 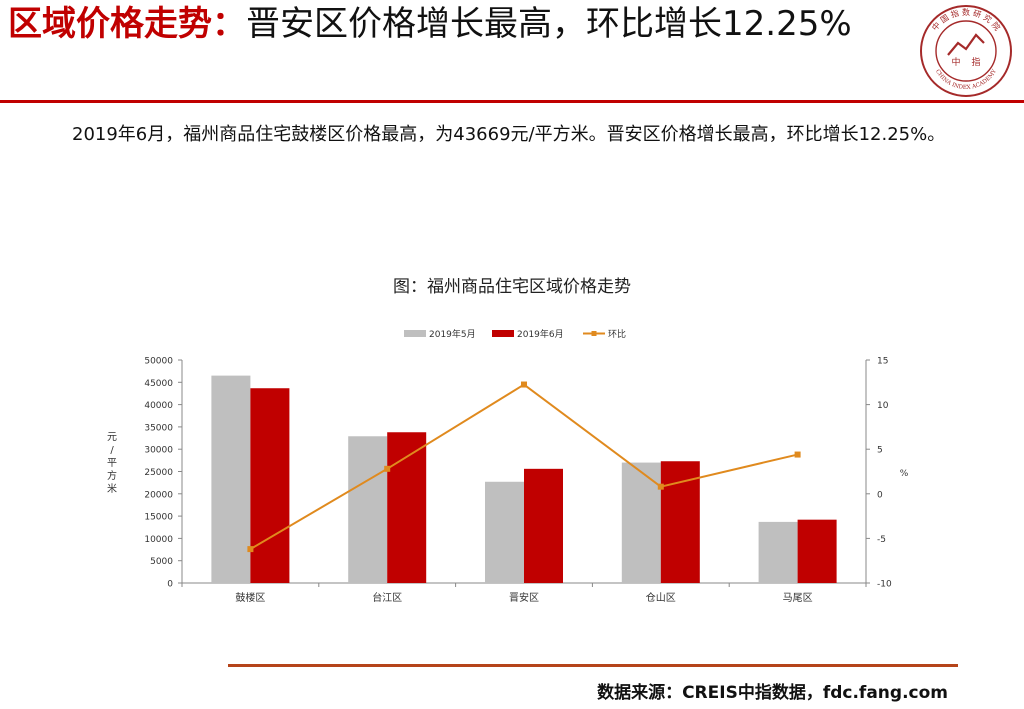 I want to click on right-tick-label: 15, so click(x=882, y=362).